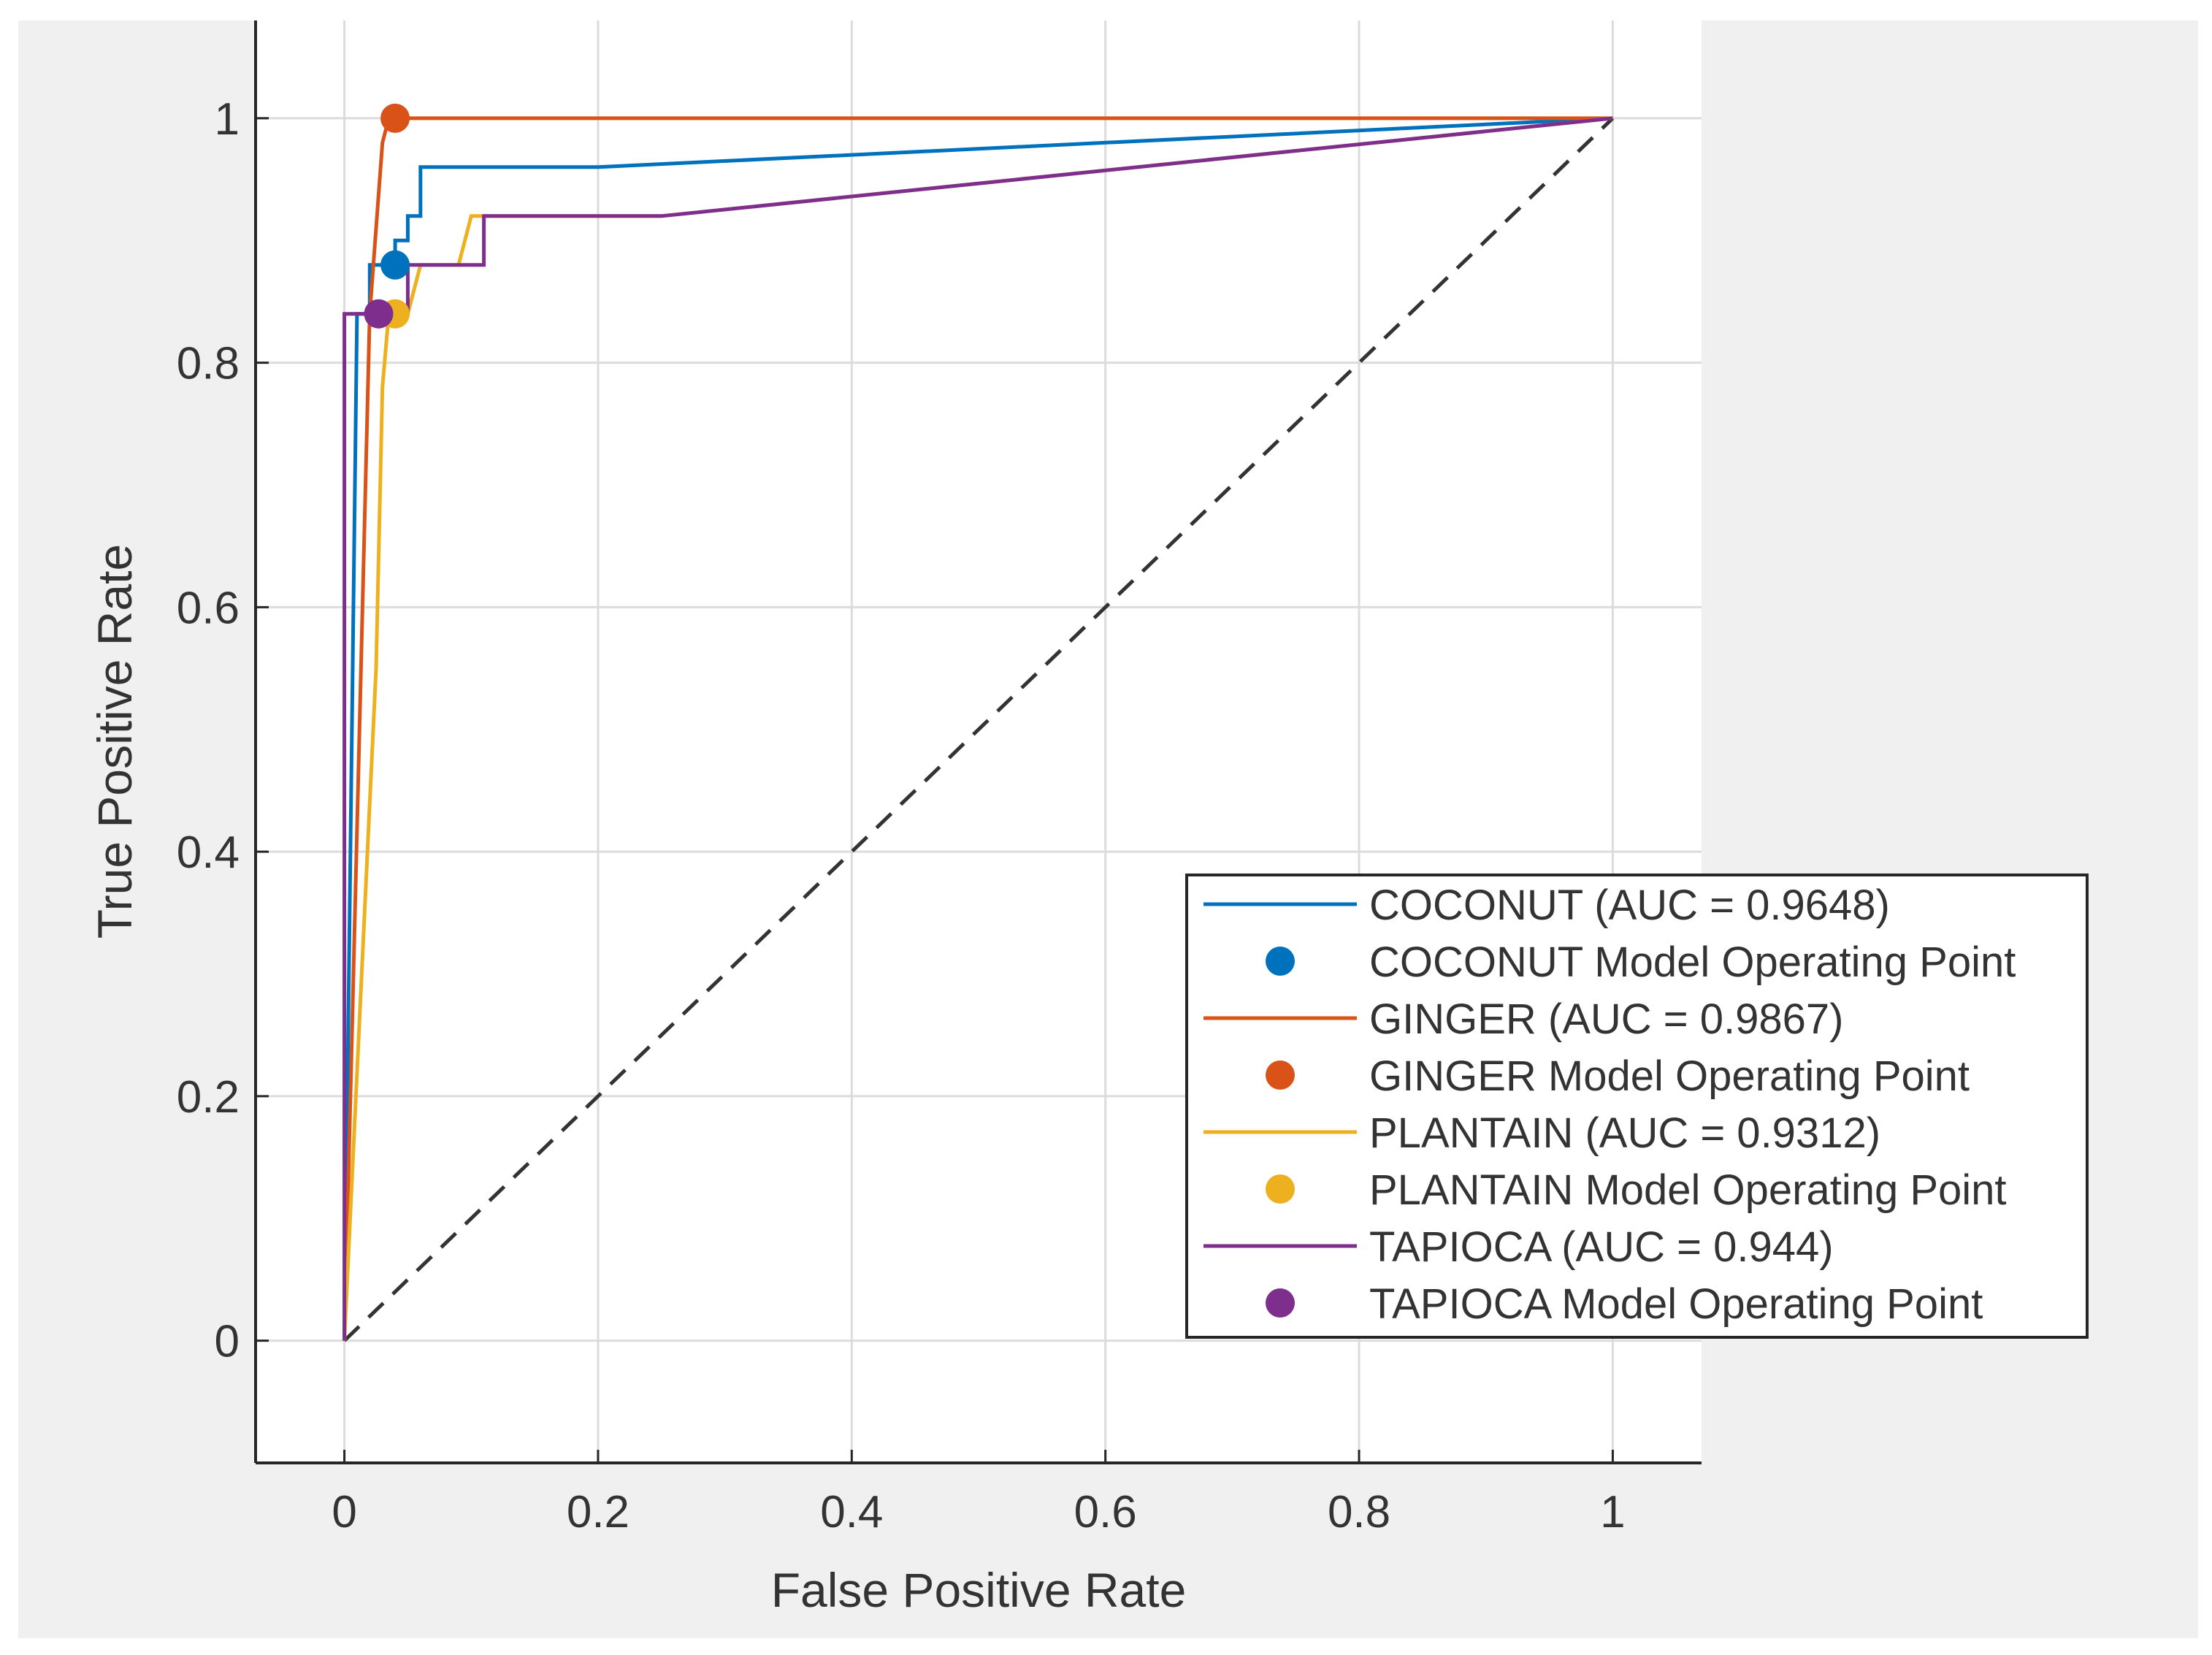 The height and width of the screenshot is (1655, 2212). Describe the element at coordinates (851, 1512) in the screenshot. I see `x-tick-label-2: 0.4` at that location.